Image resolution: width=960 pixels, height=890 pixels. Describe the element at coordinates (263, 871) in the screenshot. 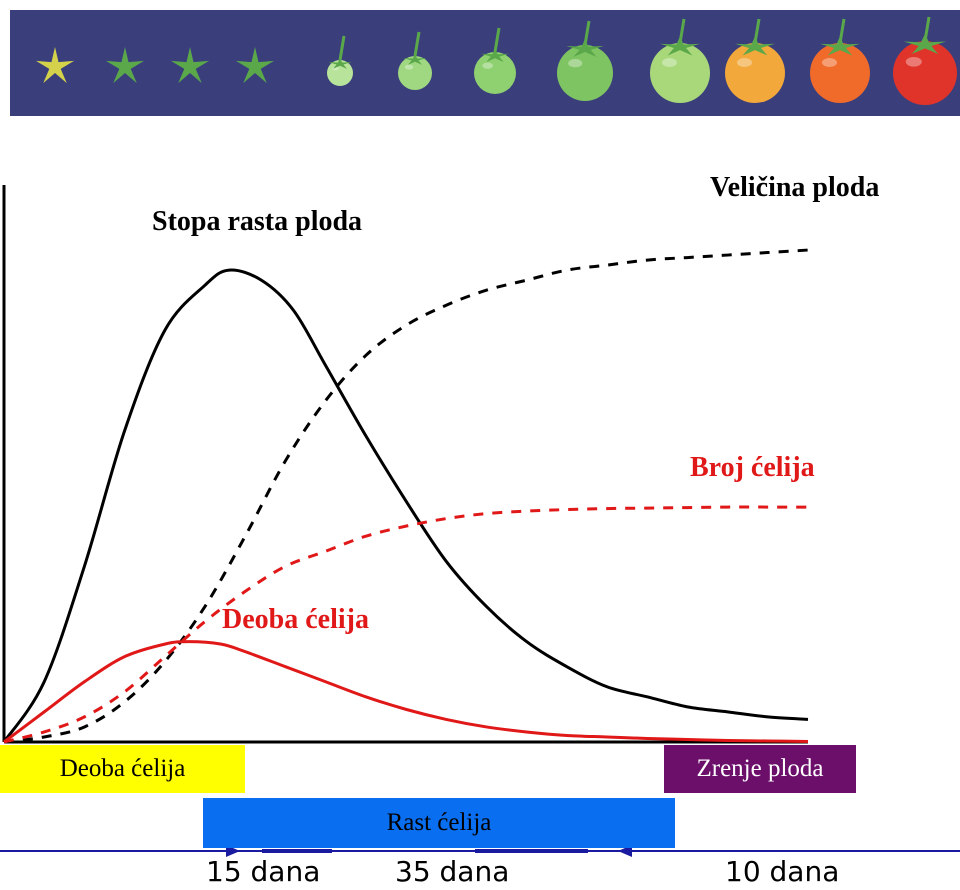

I see `duration-15-dana: 15 dana` at that location.